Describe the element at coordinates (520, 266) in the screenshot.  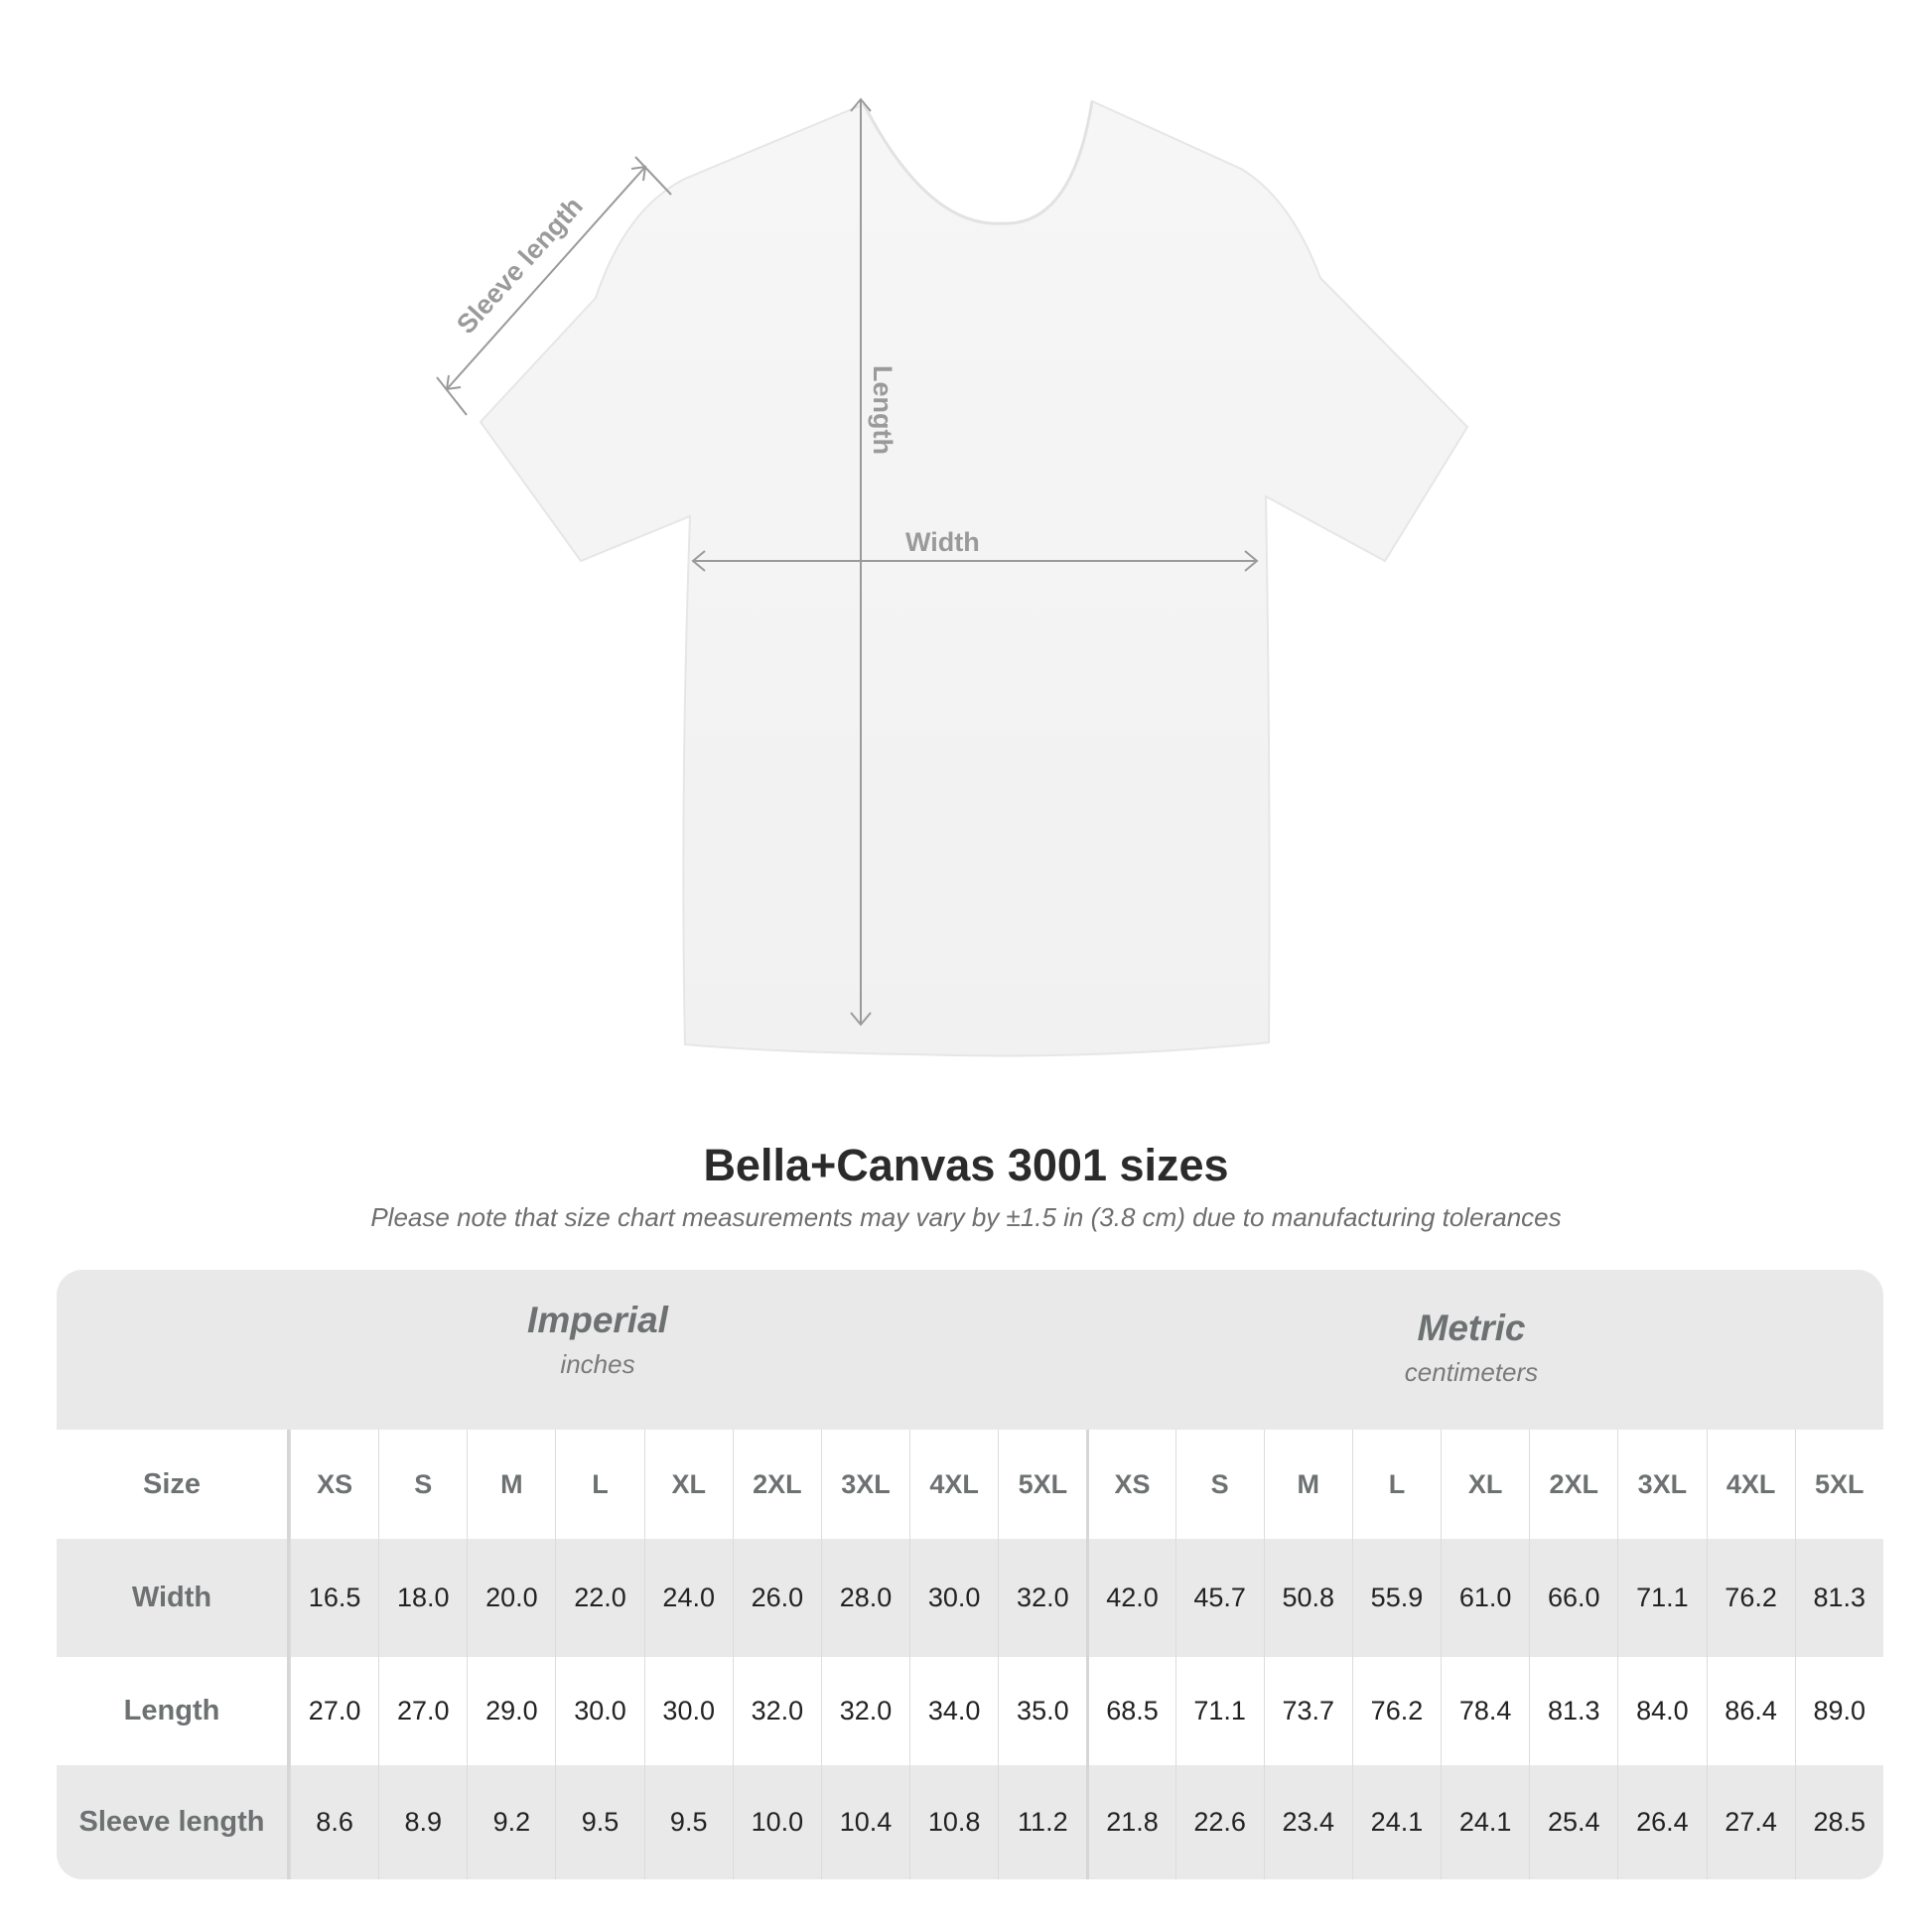
I see `sleeve-length-label: Sleeve length` at that location.